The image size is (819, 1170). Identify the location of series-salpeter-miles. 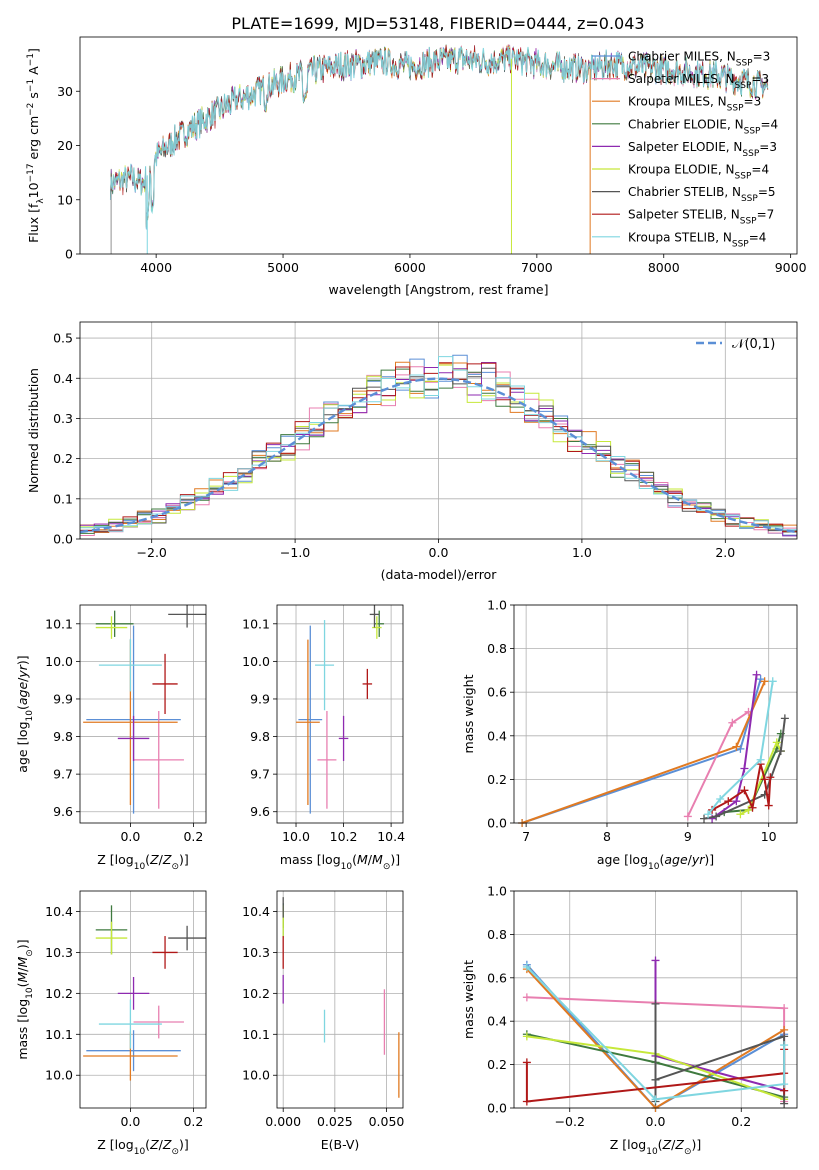
(718, 764).